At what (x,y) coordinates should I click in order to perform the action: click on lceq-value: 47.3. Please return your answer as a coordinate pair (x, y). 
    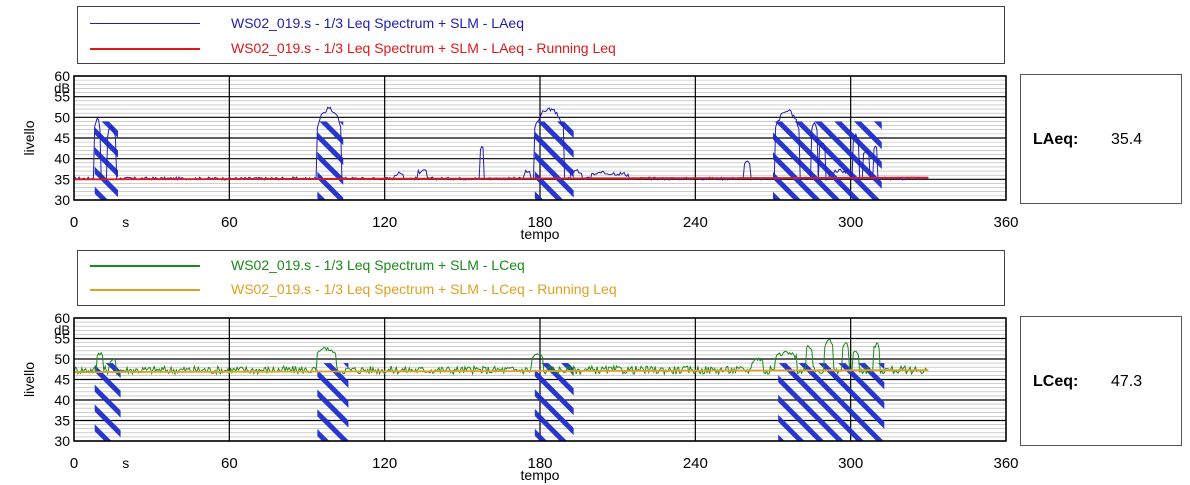
    Looking at the image, I should click on (1127, 381).